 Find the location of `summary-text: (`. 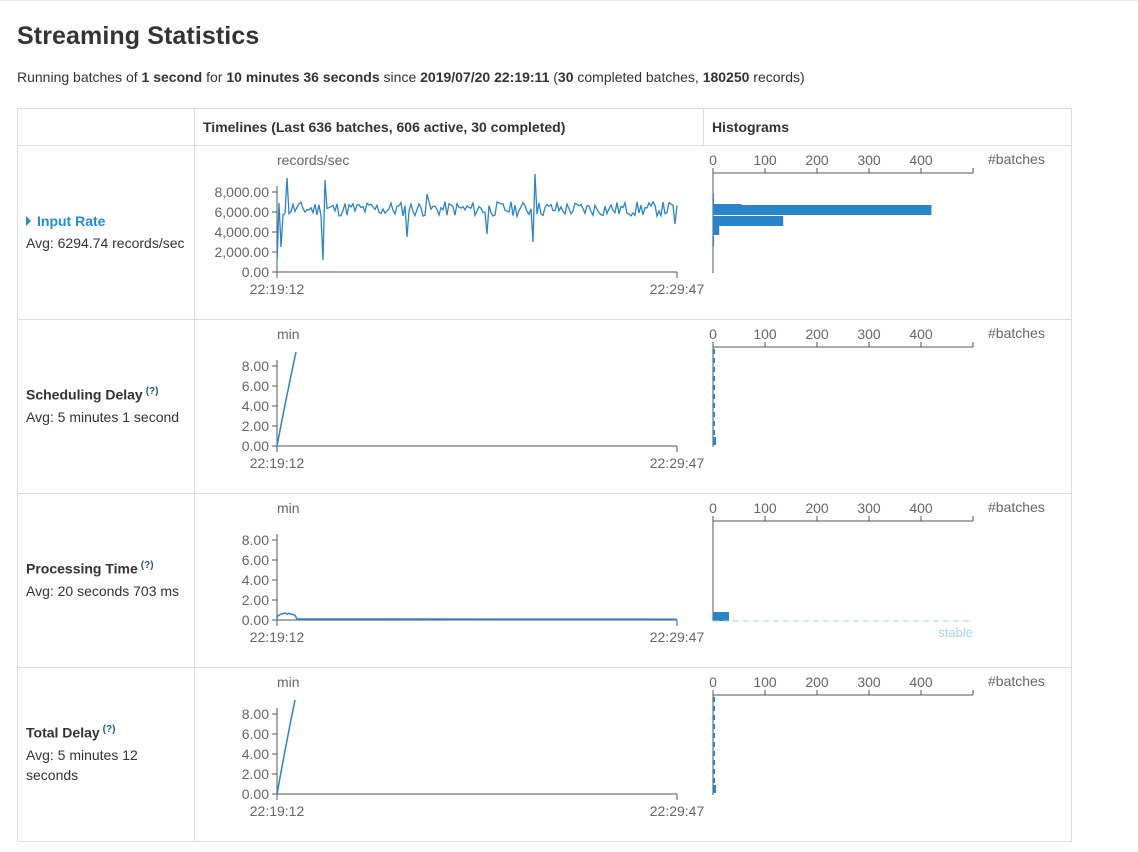

summary-text: ( is located at coordinates (553, 77).